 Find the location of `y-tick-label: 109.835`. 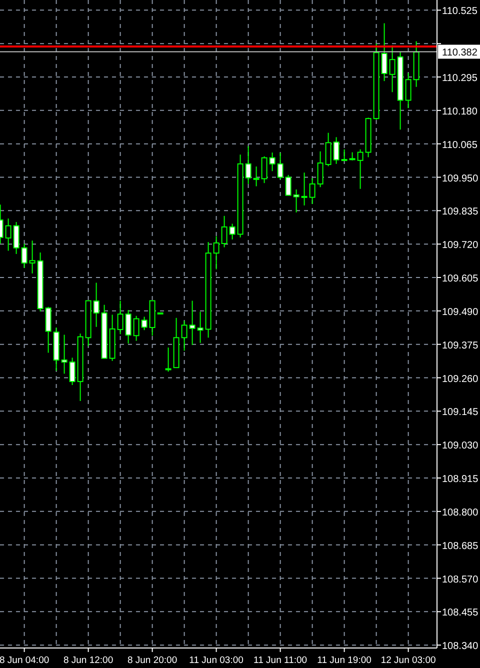

y-tick-label: 109.835 is located at coordinates (460, 212).